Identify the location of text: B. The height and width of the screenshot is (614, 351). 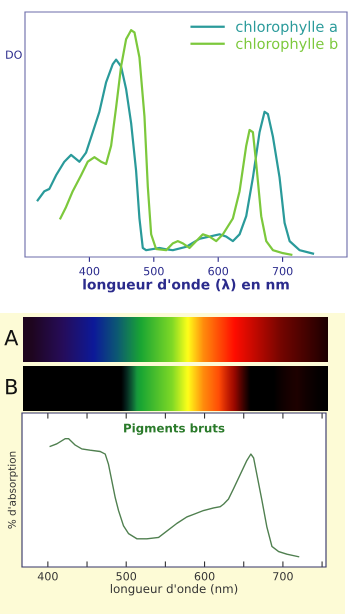
(11, 386).